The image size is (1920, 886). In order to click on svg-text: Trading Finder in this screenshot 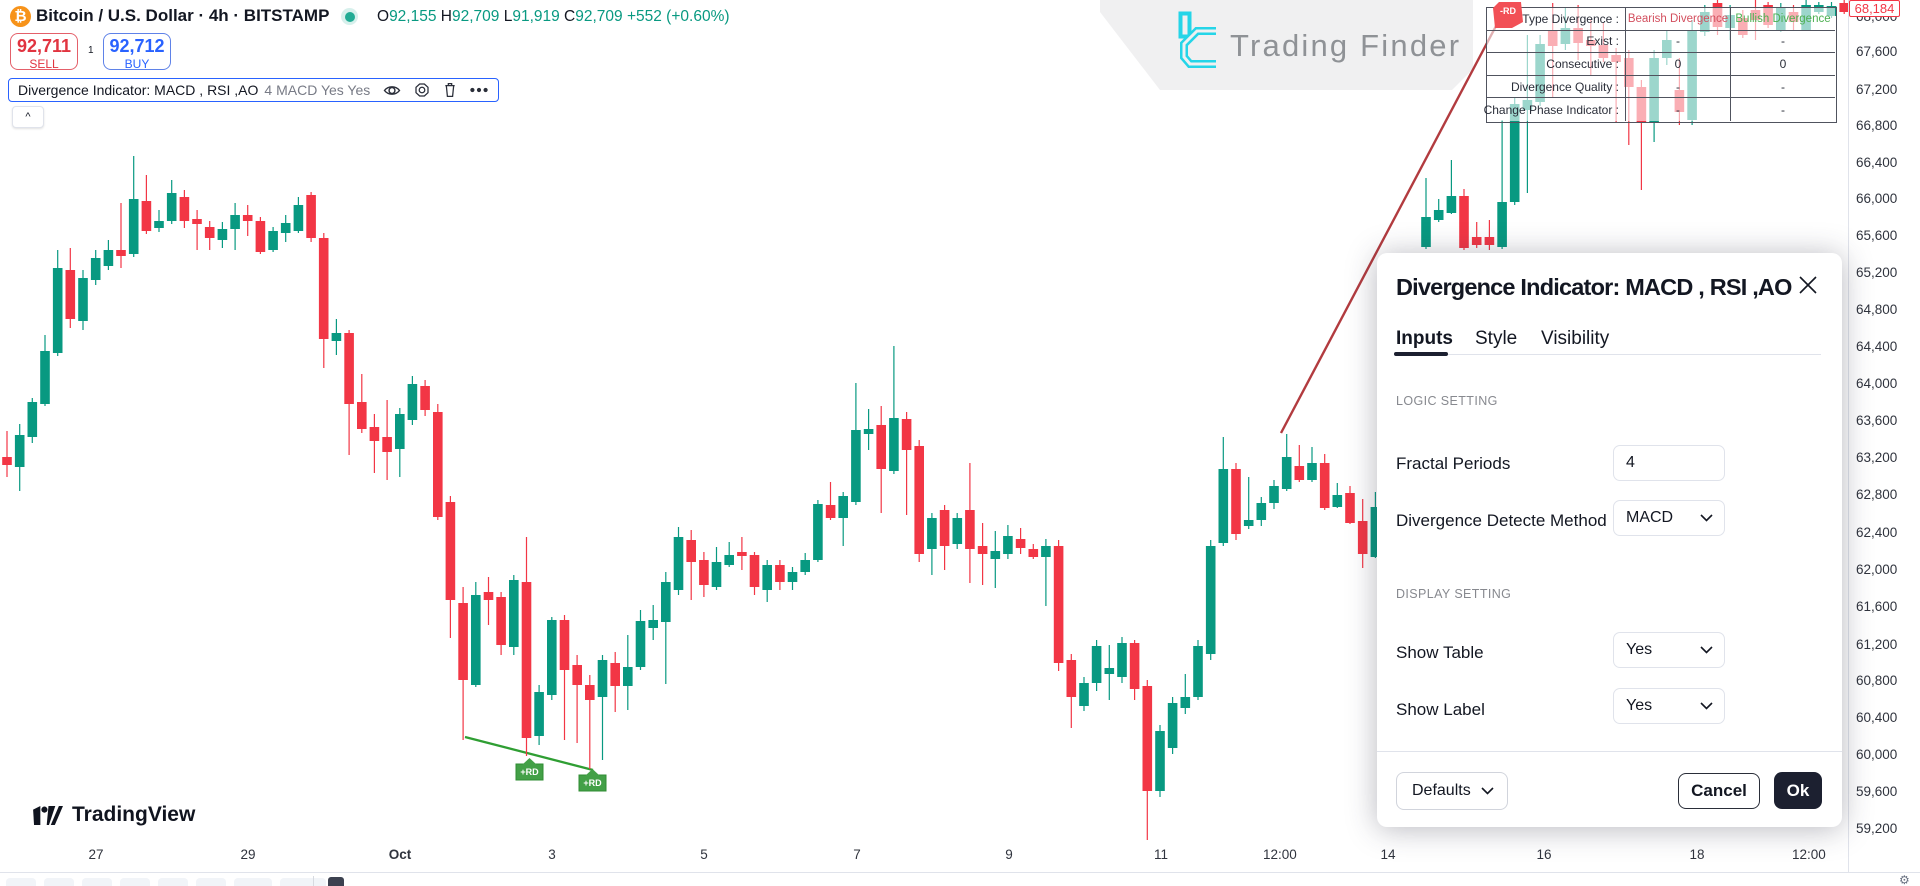, I will do `click(1345, 45)`.